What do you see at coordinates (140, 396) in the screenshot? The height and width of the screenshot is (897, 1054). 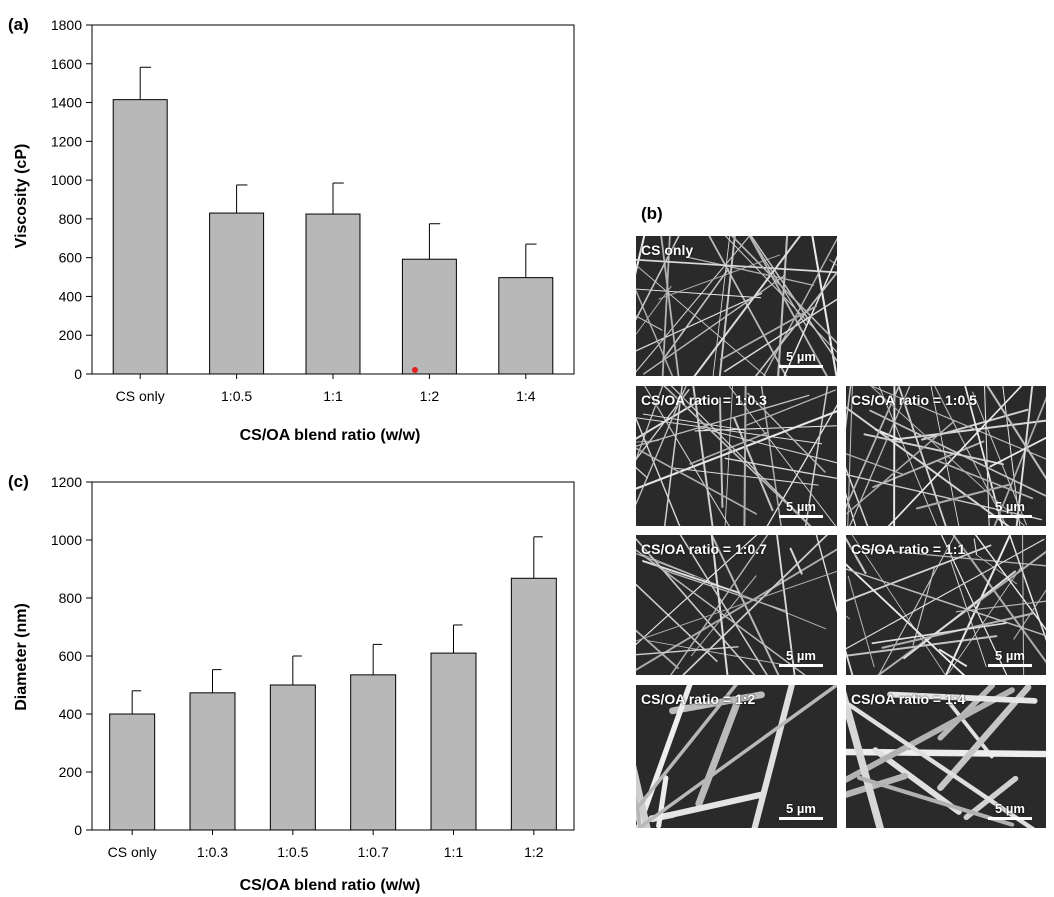 I see `x-tick-label: CS only` at bounding box center [140, 396].